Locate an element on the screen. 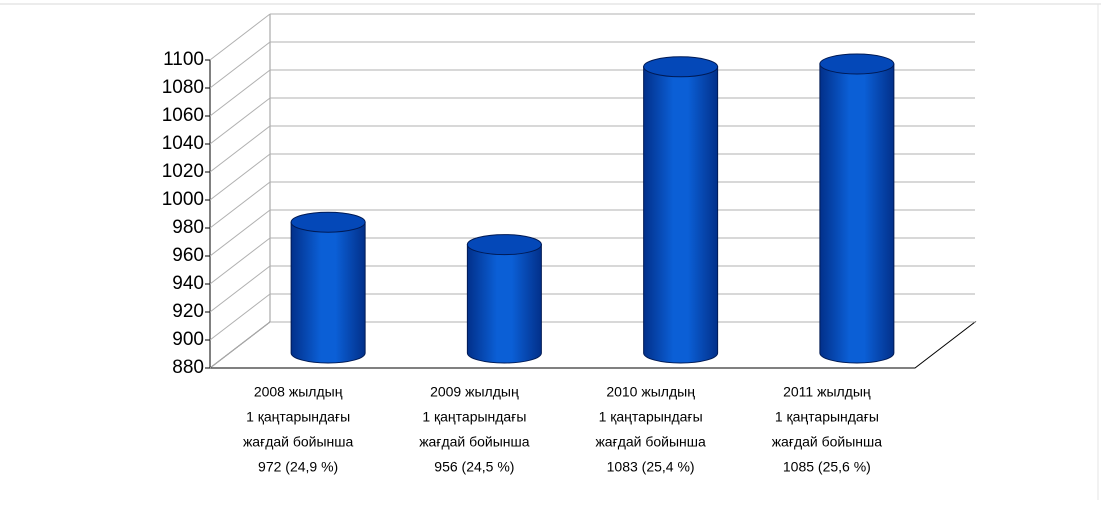 The width and height of the screenshot is (1101, 506). y-tick-label: 940 is located at coordinates (188, 283).